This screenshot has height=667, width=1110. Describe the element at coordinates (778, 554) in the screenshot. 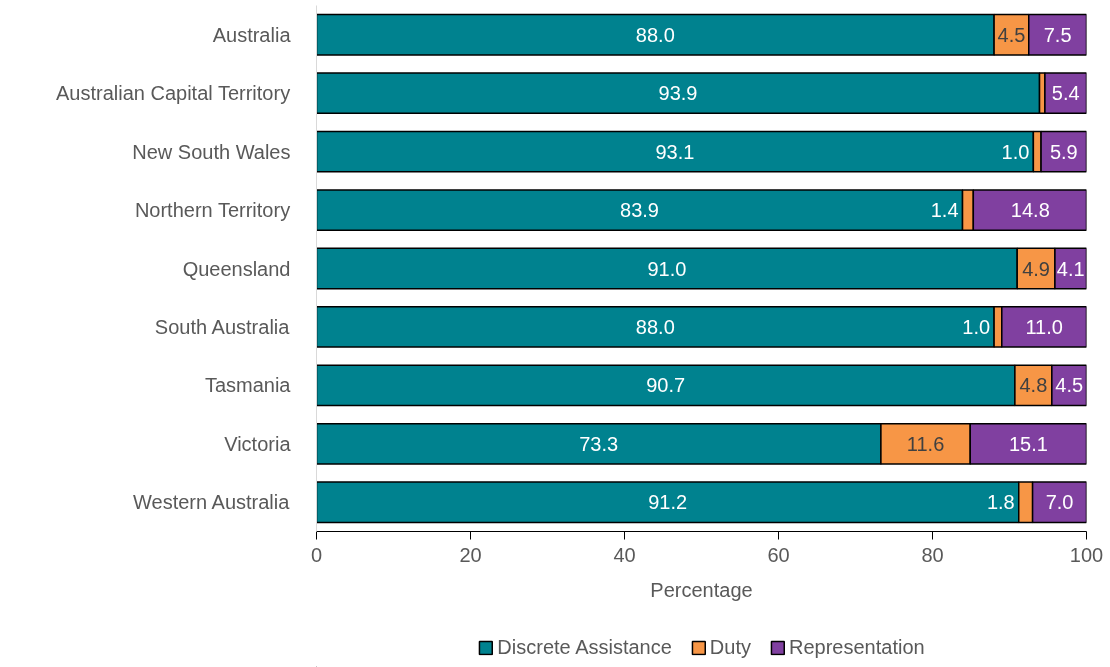

I see `x-tick-label: 60` at that location.